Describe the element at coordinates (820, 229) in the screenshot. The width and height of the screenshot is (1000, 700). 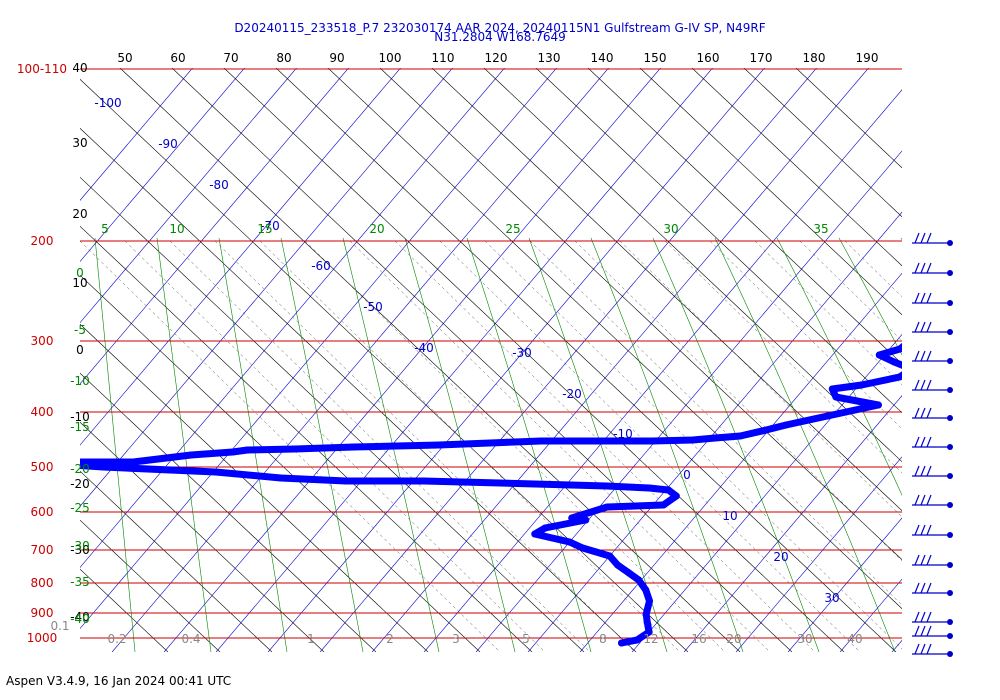
I see `mixing-ratio-label: 35` at that location.